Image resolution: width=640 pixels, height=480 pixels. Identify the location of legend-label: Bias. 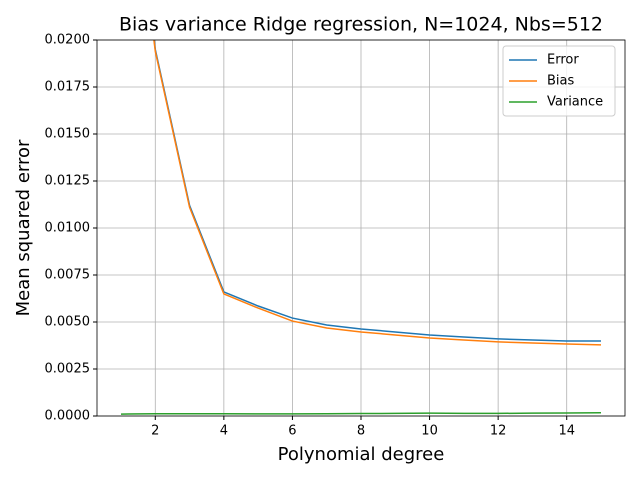
(560, 81).